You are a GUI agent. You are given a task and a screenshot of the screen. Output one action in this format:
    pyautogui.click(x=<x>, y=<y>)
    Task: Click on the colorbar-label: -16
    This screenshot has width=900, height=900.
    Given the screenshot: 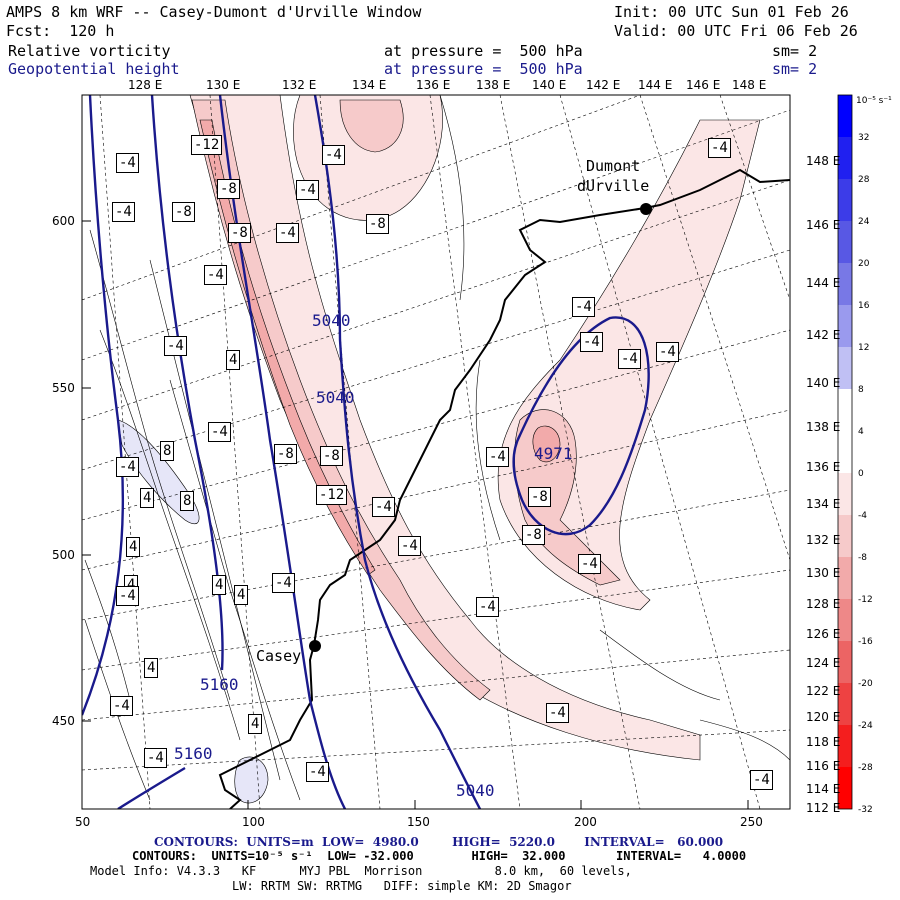 What is the action you would take?
    pyautogui.click(x=865, y=642)
    